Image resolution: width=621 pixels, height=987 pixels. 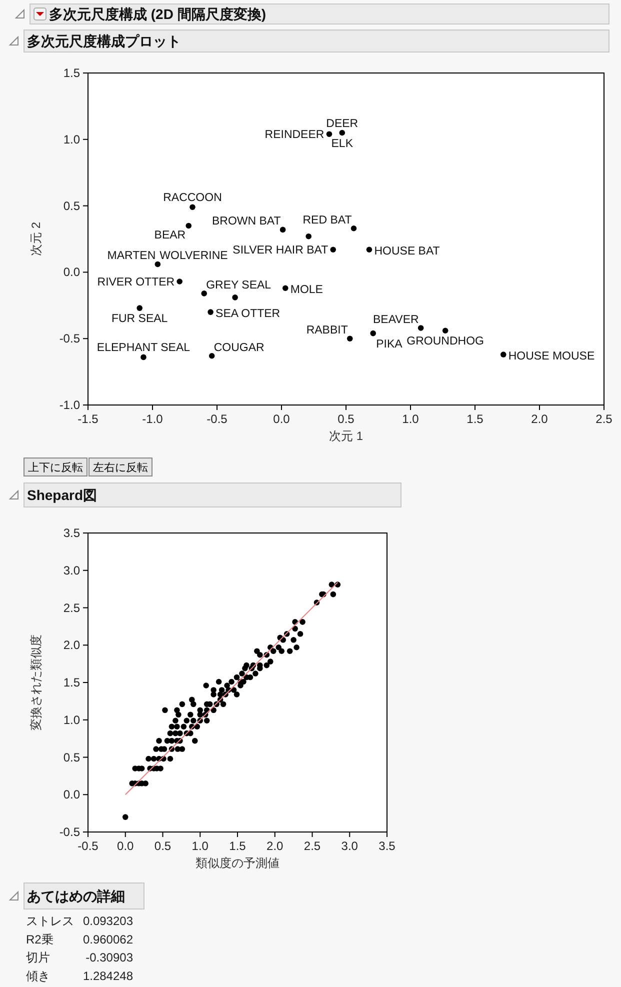 What do you see at coordinates (108, 921) in the screenshot?
I see `text: 0.093203` at bounding box center [108, 921].